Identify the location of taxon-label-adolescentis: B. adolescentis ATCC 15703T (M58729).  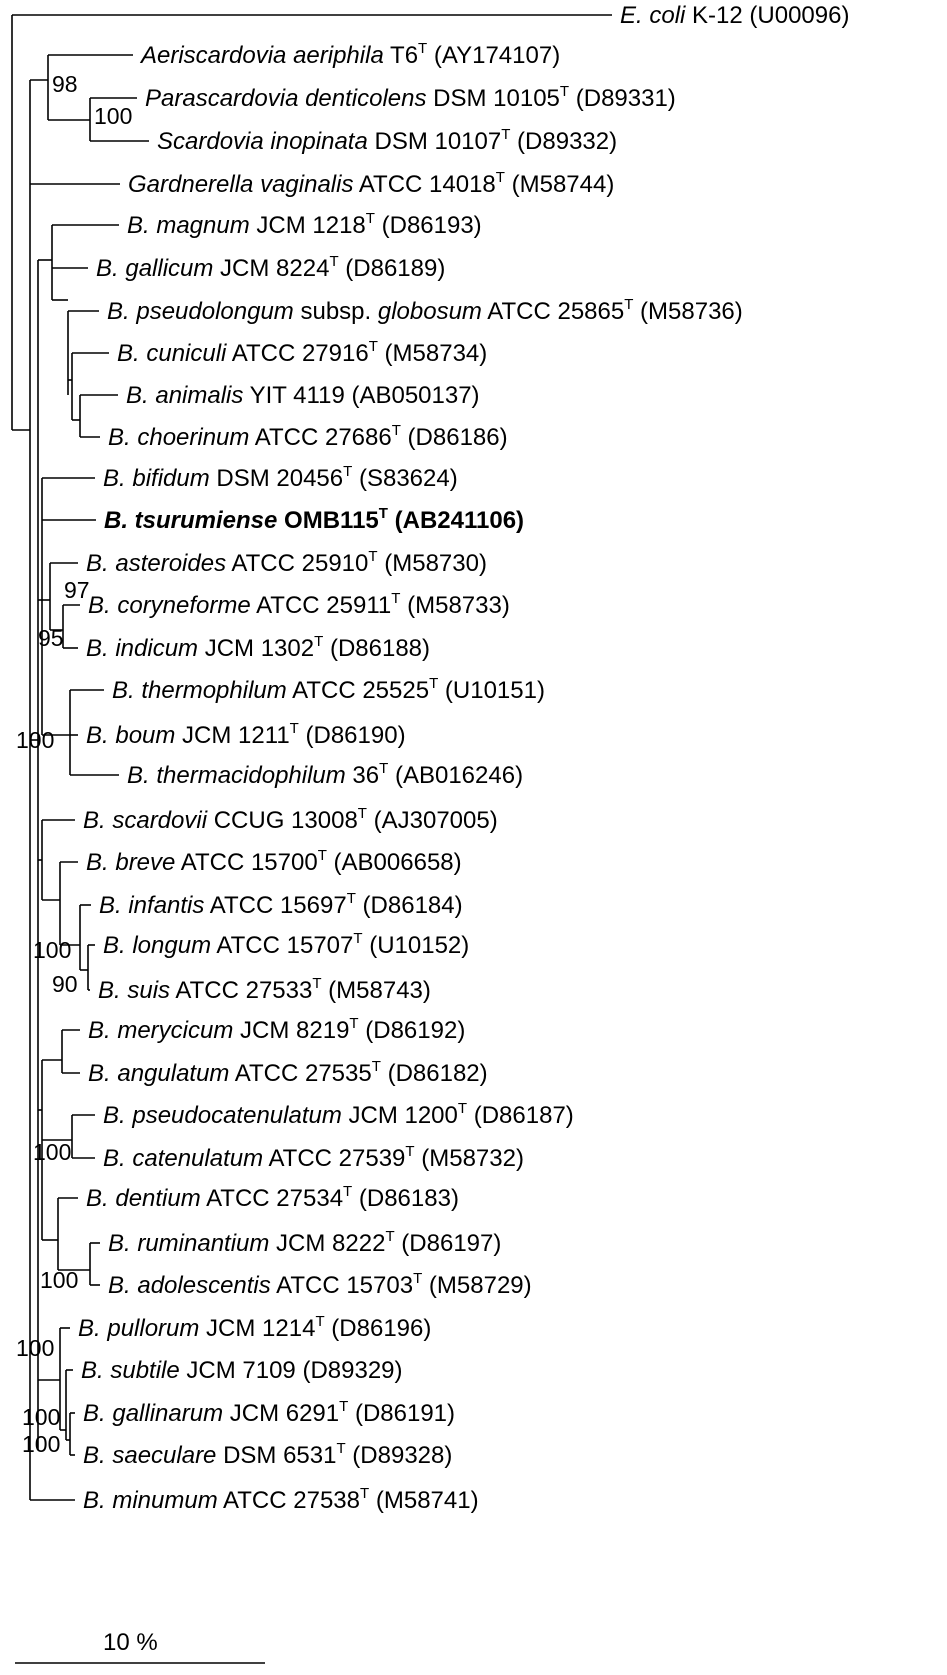
(320, 1284).